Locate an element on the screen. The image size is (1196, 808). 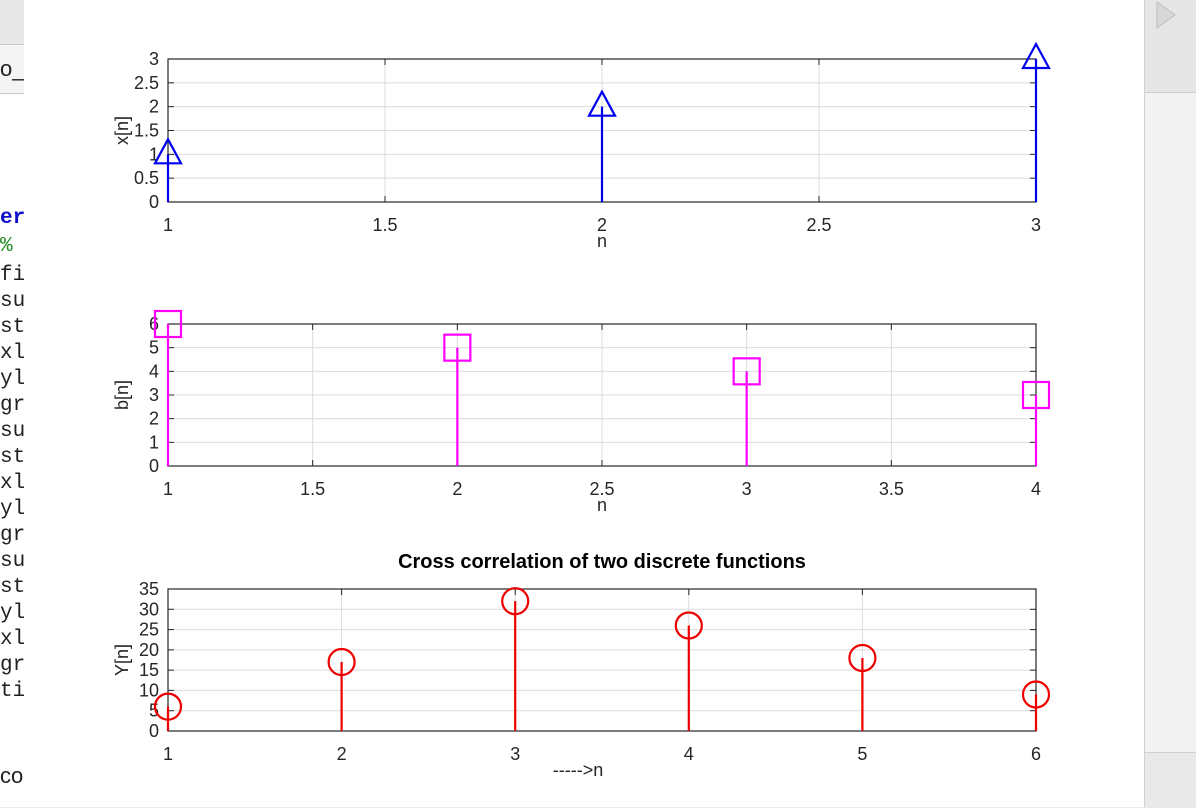
y-tick-label: 20 is located at coordinates (149, 650).